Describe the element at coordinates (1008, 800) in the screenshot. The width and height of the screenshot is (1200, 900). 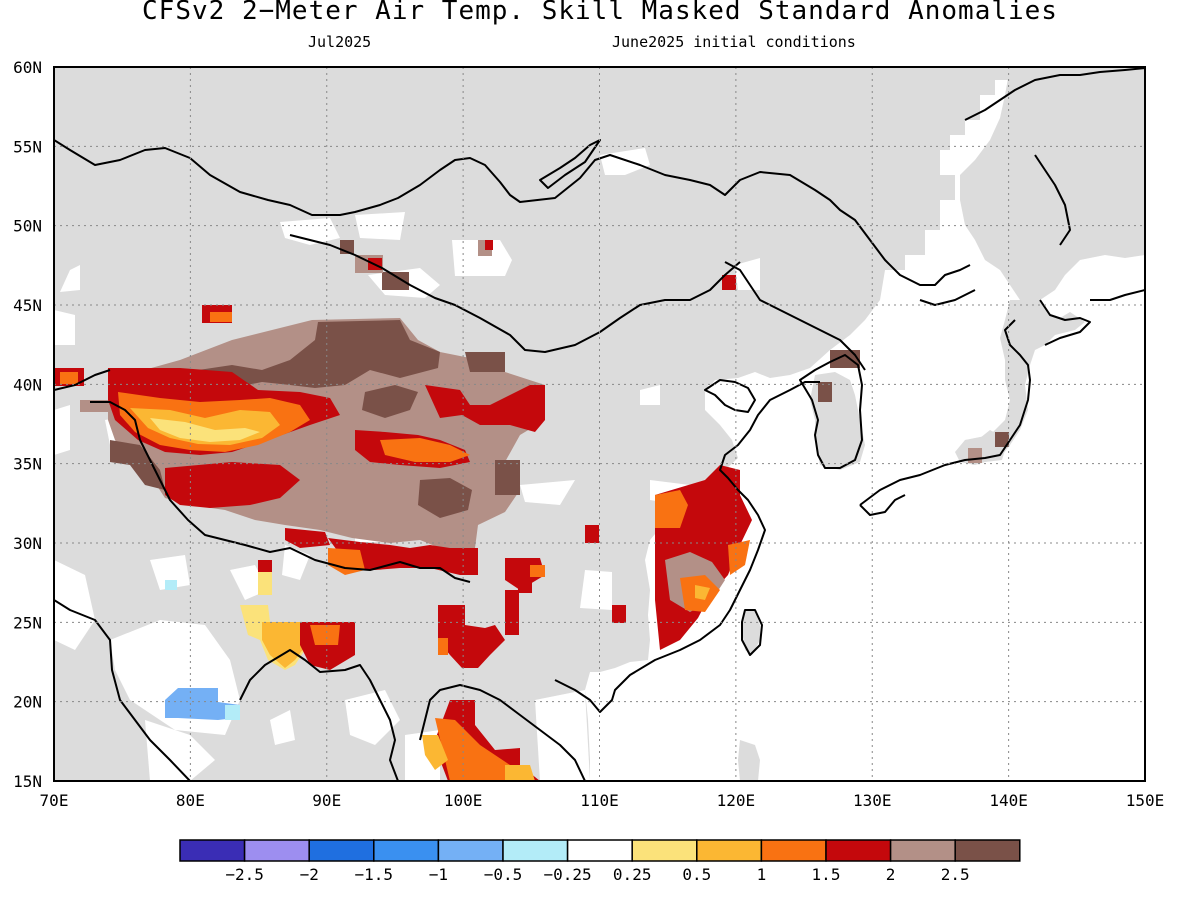
I see `lon-tick-label: 140E` at that location.